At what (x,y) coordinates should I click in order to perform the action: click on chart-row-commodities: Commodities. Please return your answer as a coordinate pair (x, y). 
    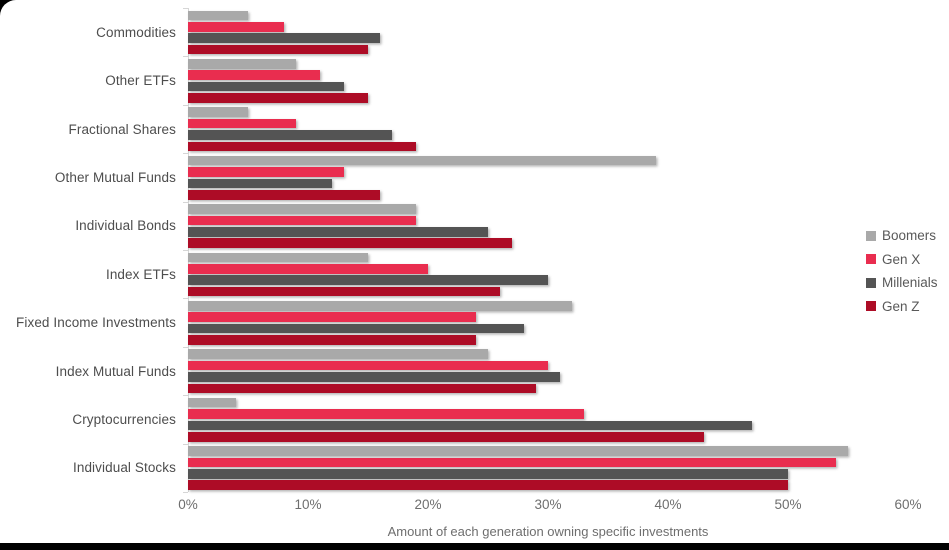
    Looking at the image, I should click on (502, 32).